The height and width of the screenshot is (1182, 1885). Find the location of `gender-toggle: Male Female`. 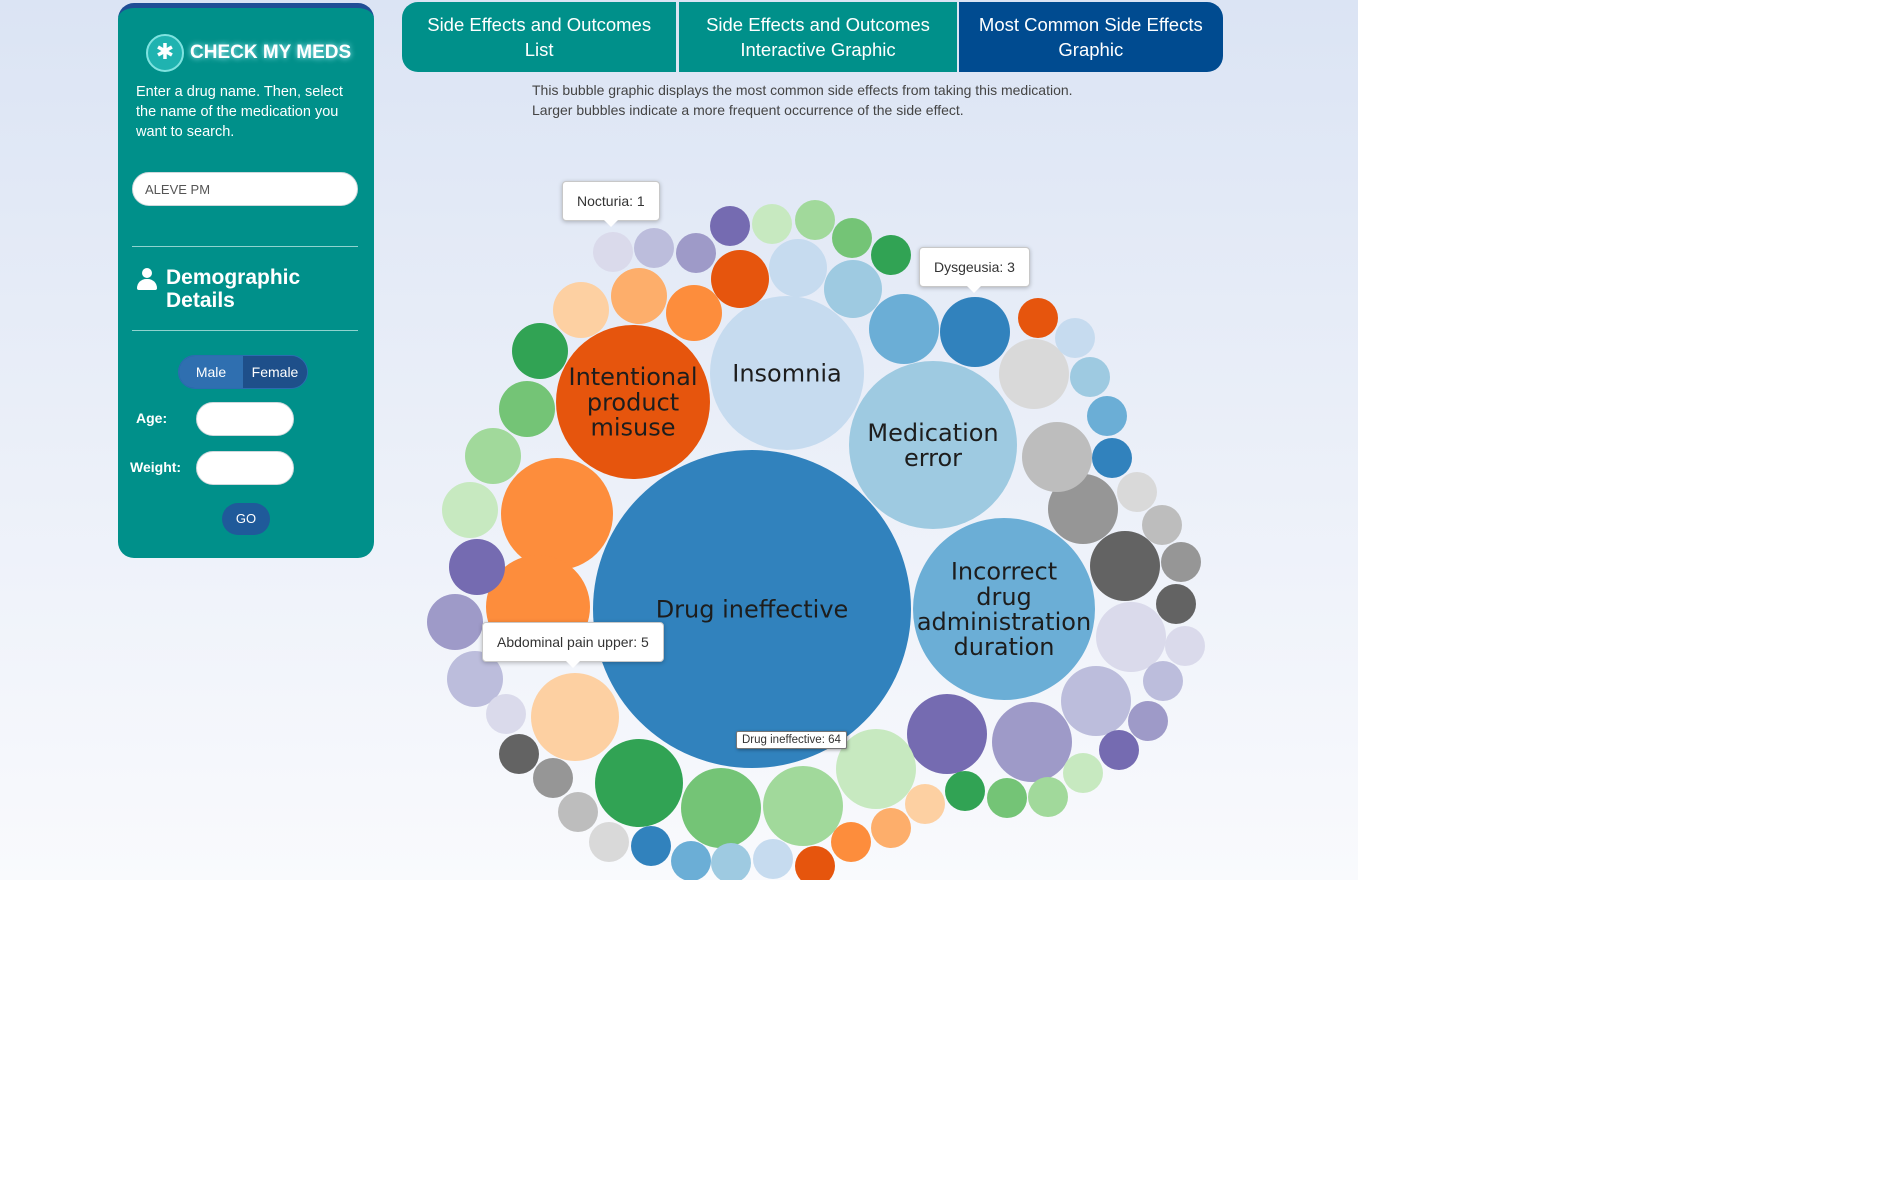

gender-toggle: Male Female is located at coordinates (243, 372).